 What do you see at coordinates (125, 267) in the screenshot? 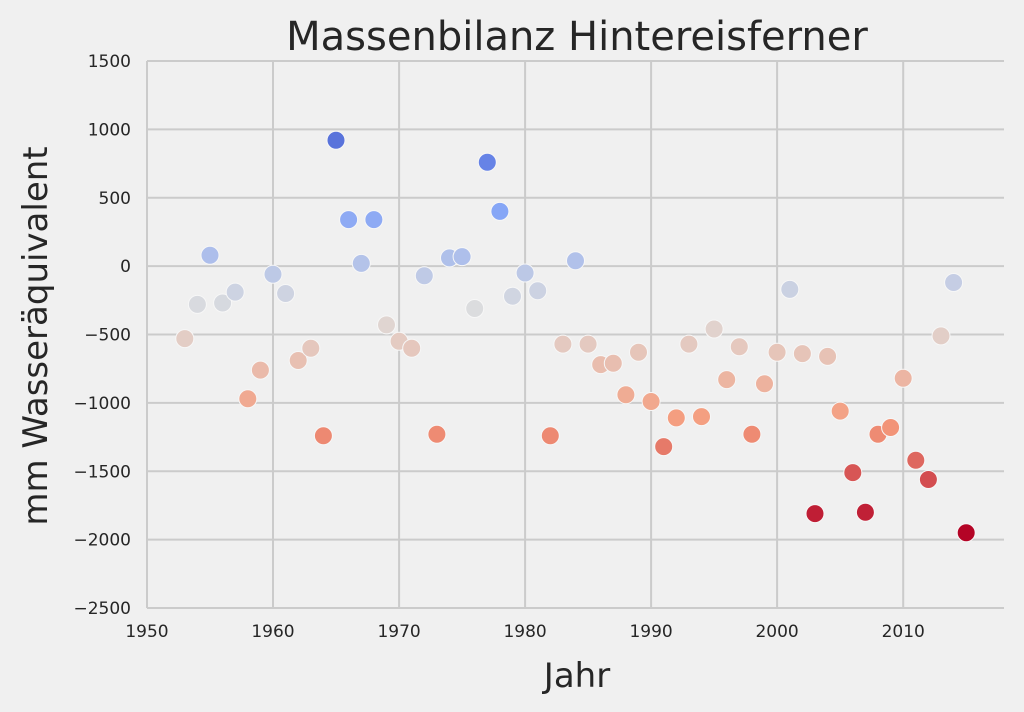
I see `y-tick-label: 0` at bounding box center [125, 267].